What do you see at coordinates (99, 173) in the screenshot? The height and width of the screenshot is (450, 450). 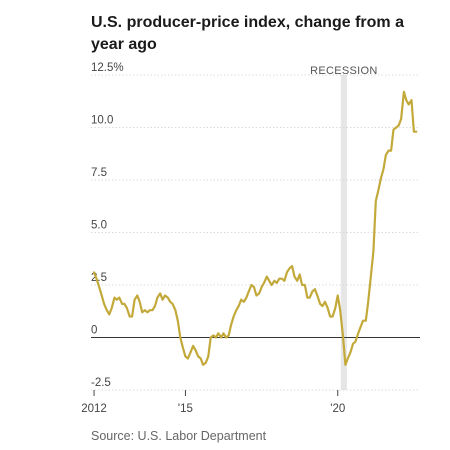 I see `y-tick-label: 7.5` at bounding box center [99, 173].